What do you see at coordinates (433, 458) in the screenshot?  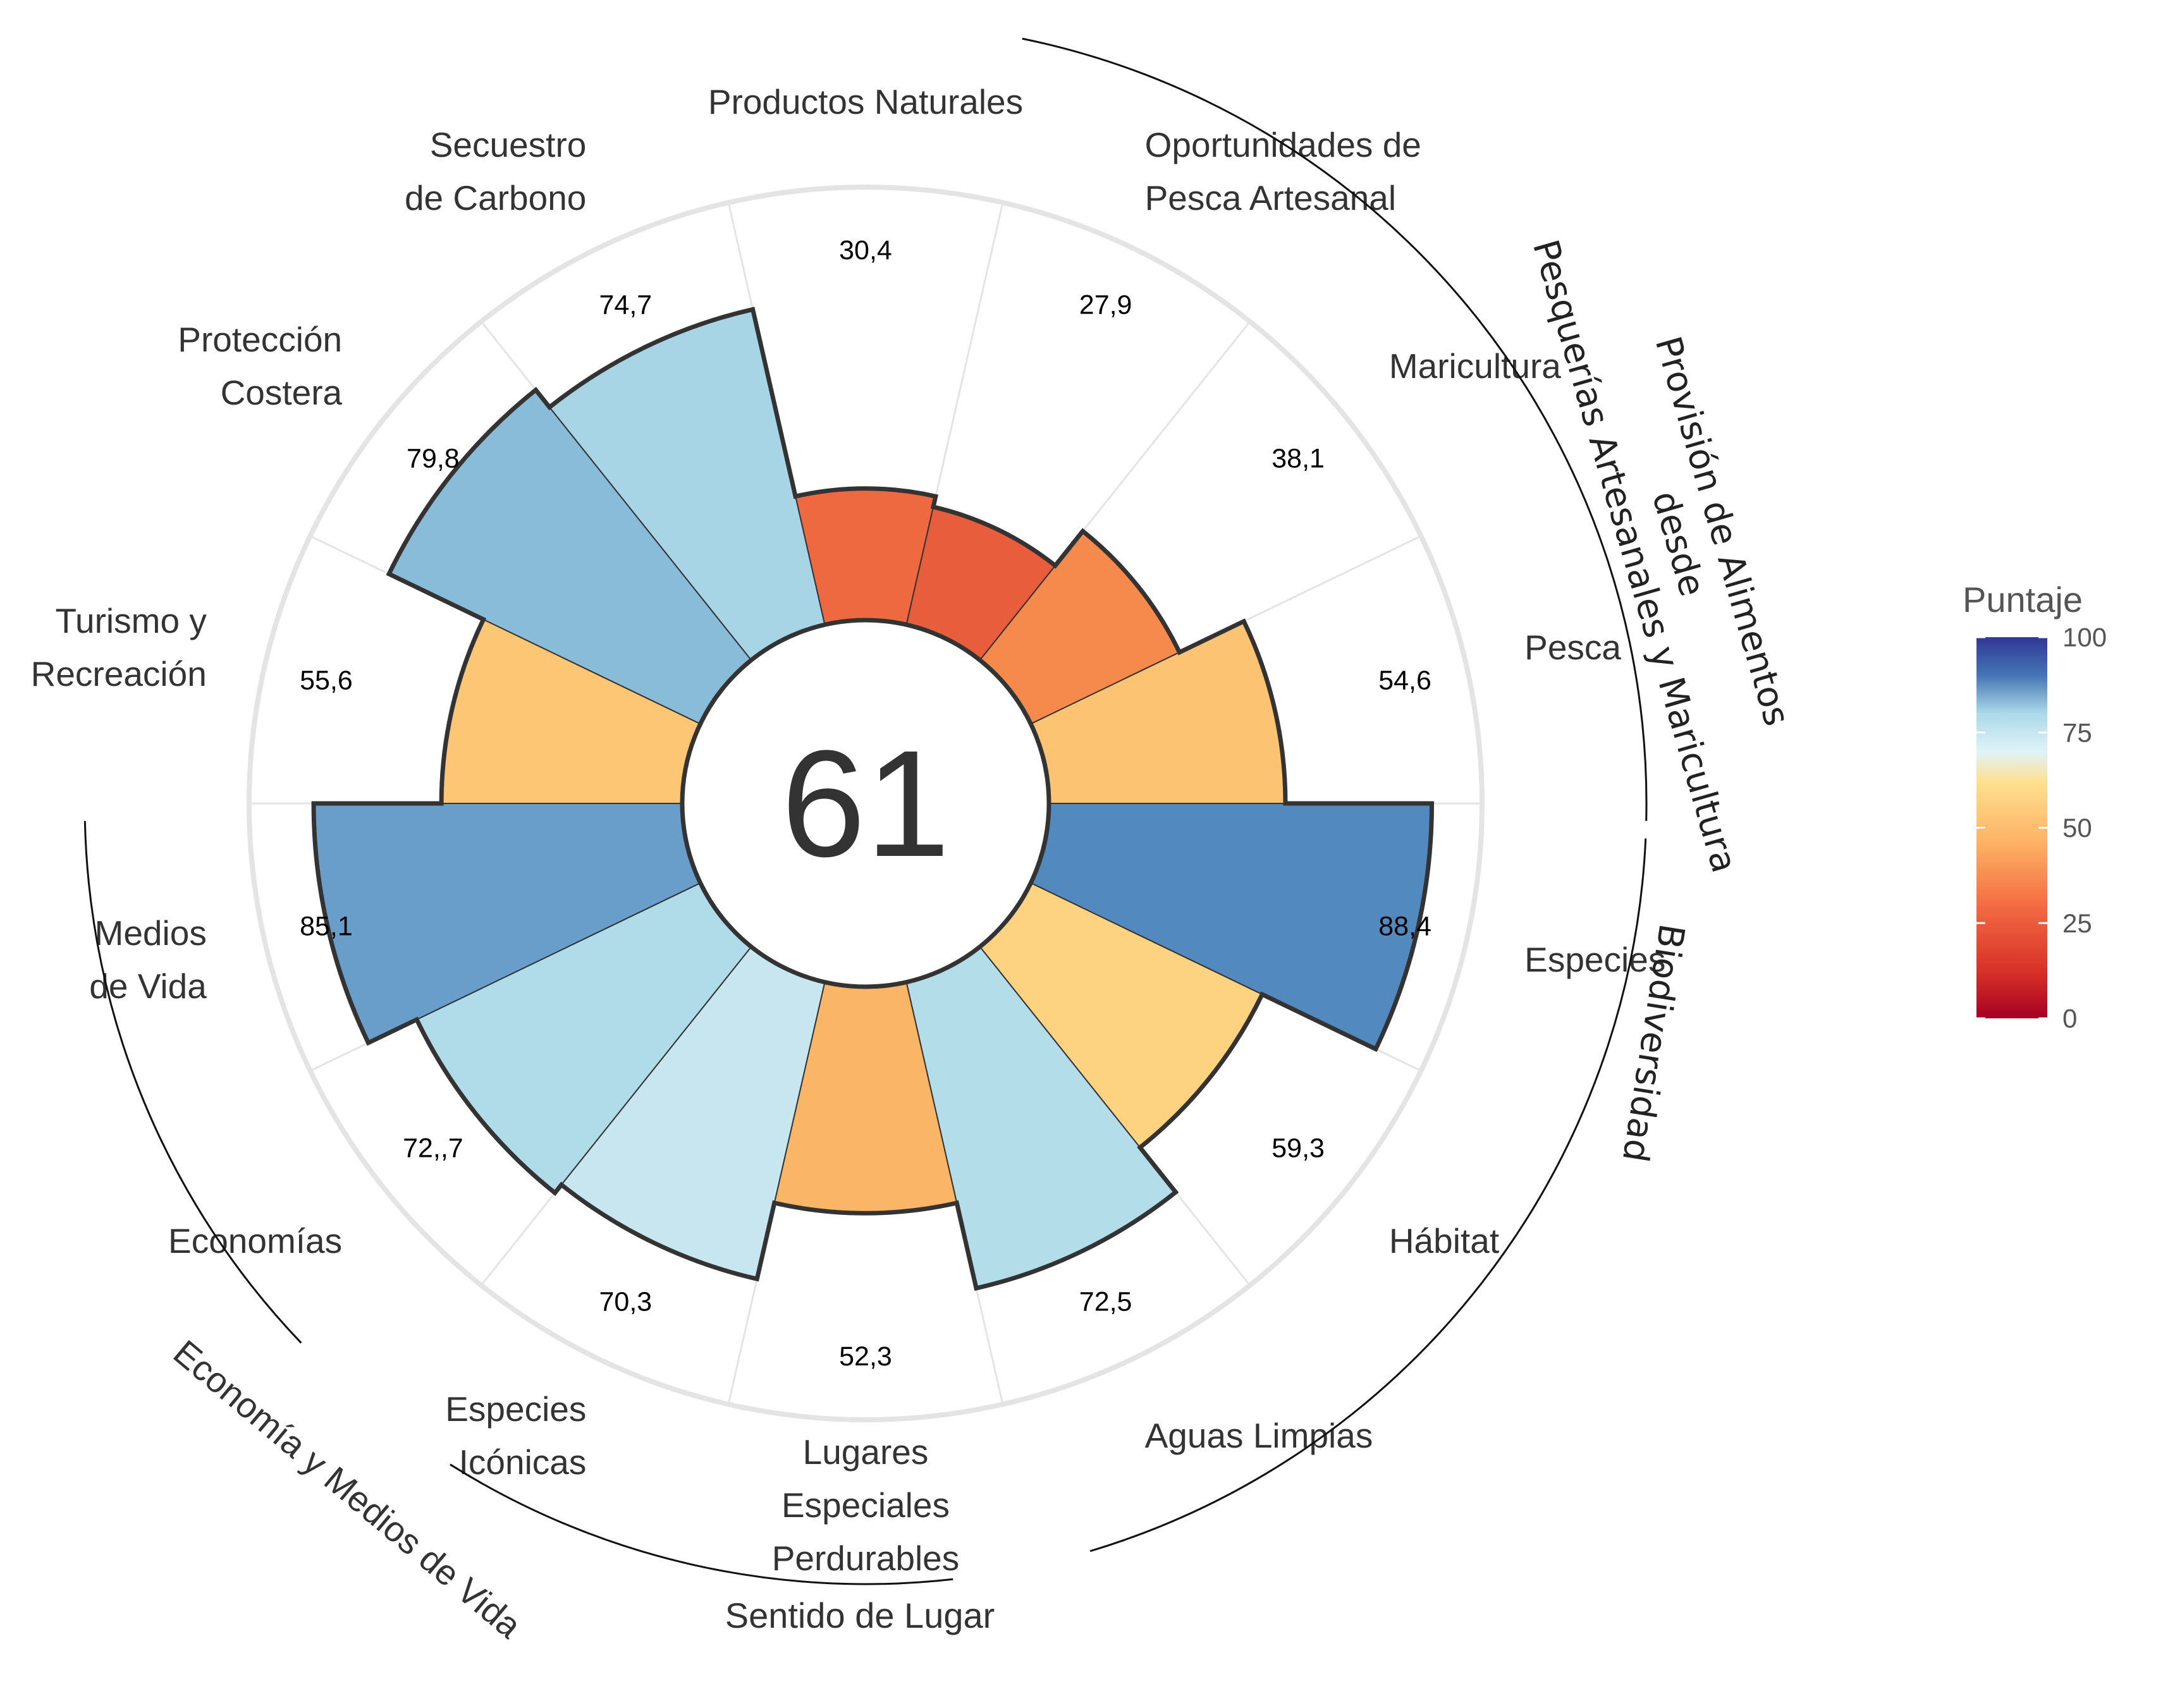 I see `value-label: 79,8` at bounding box center [433, 458].